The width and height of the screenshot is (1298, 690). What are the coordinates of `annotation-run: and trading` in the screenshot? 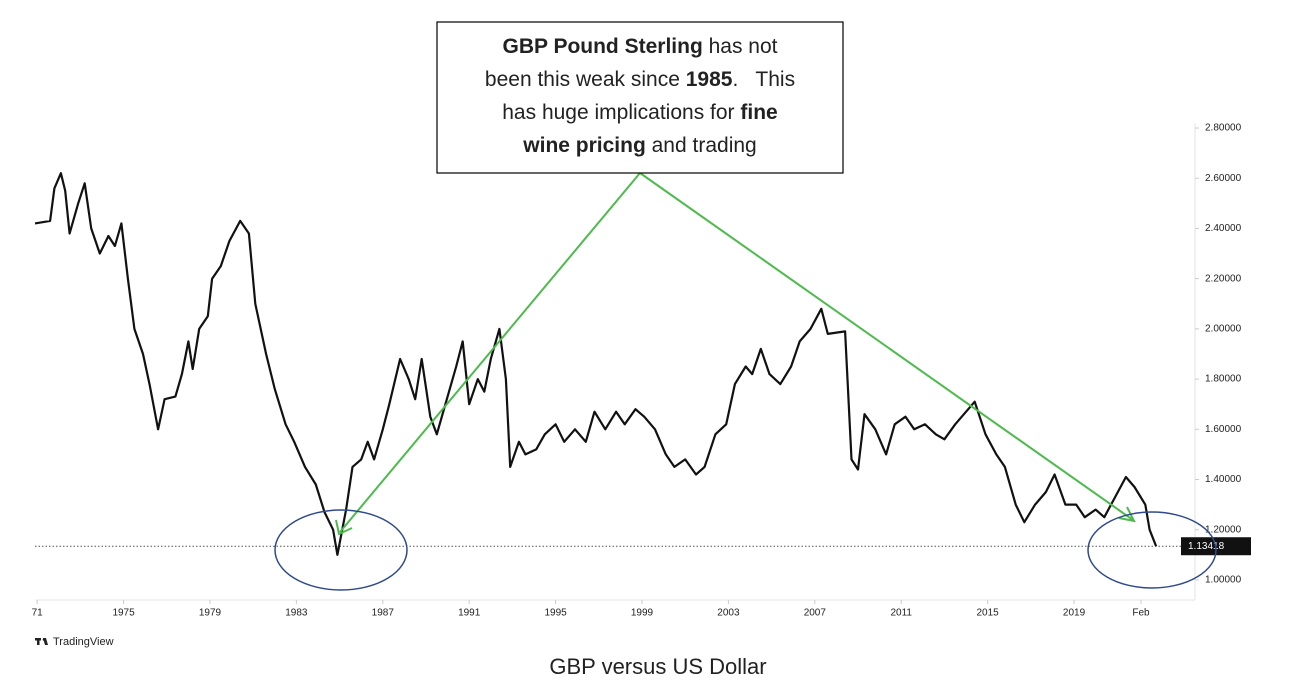 It's located at (701, 145).